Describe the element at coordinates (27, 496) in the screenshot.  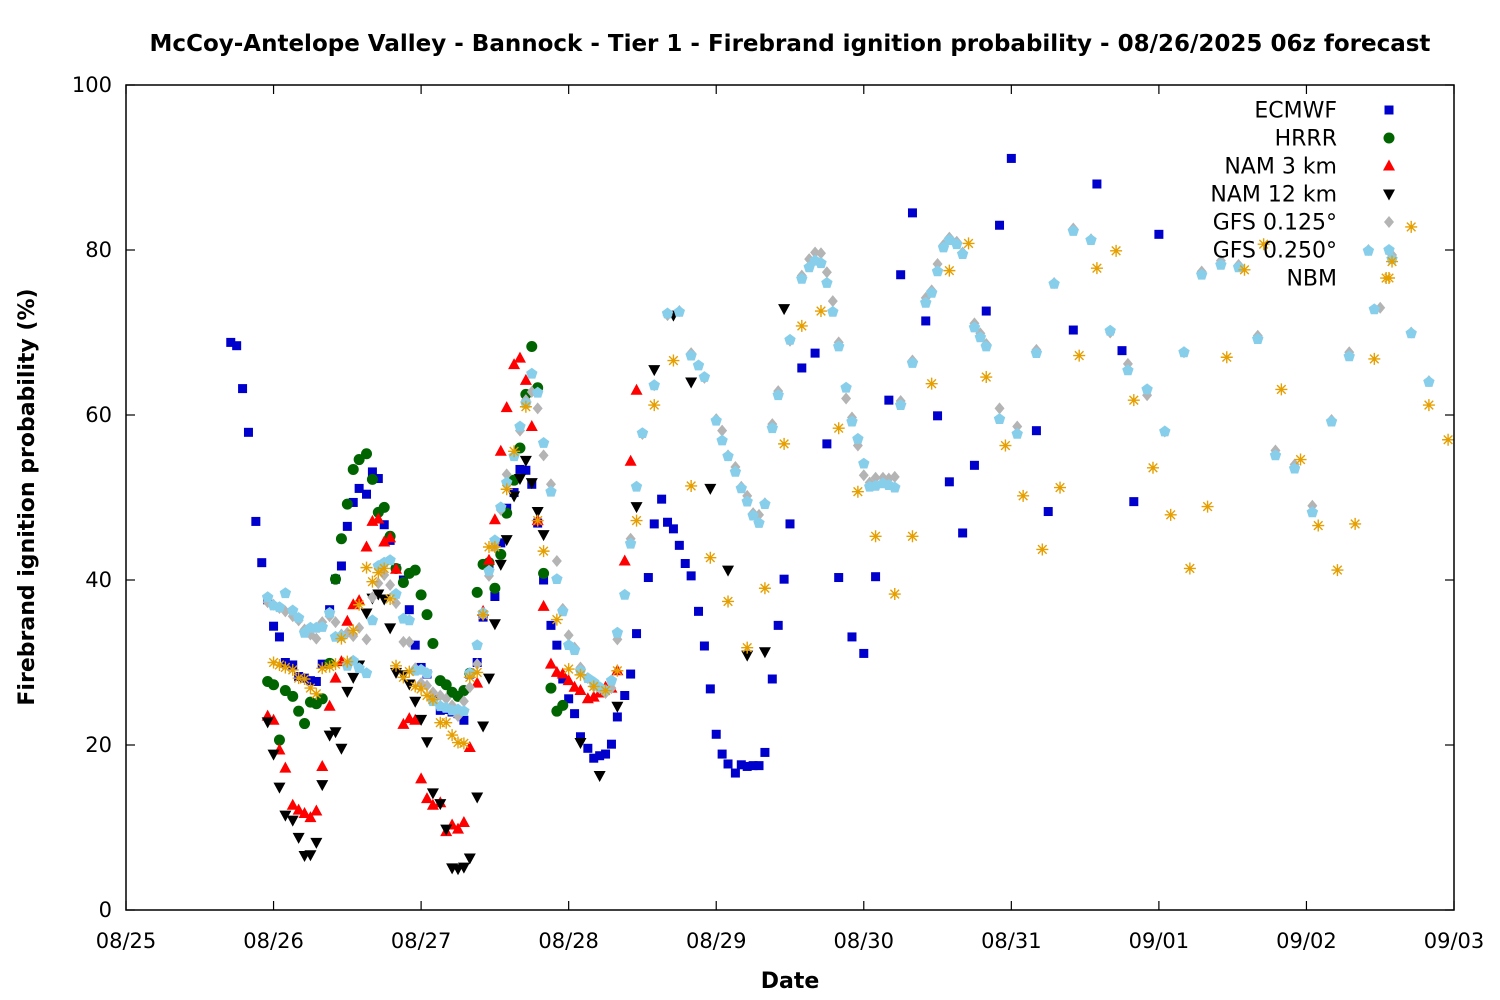
I see `y-axis-label: Firebrand ignition probability (%)` at that location.